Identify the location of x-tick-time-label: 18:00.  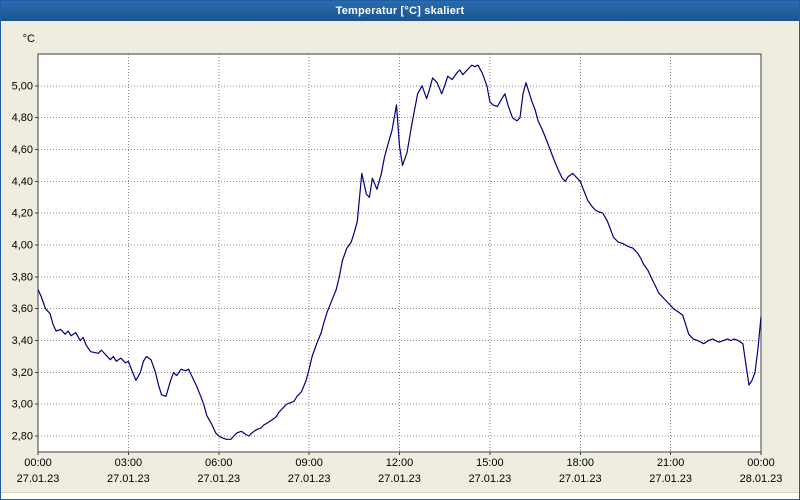
(580, 463).